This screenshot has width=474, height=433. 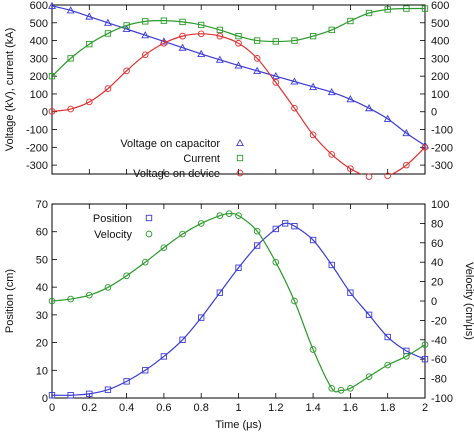 I want to click on chart-2-x-tick-label: 2, so click(x=425, y=408).